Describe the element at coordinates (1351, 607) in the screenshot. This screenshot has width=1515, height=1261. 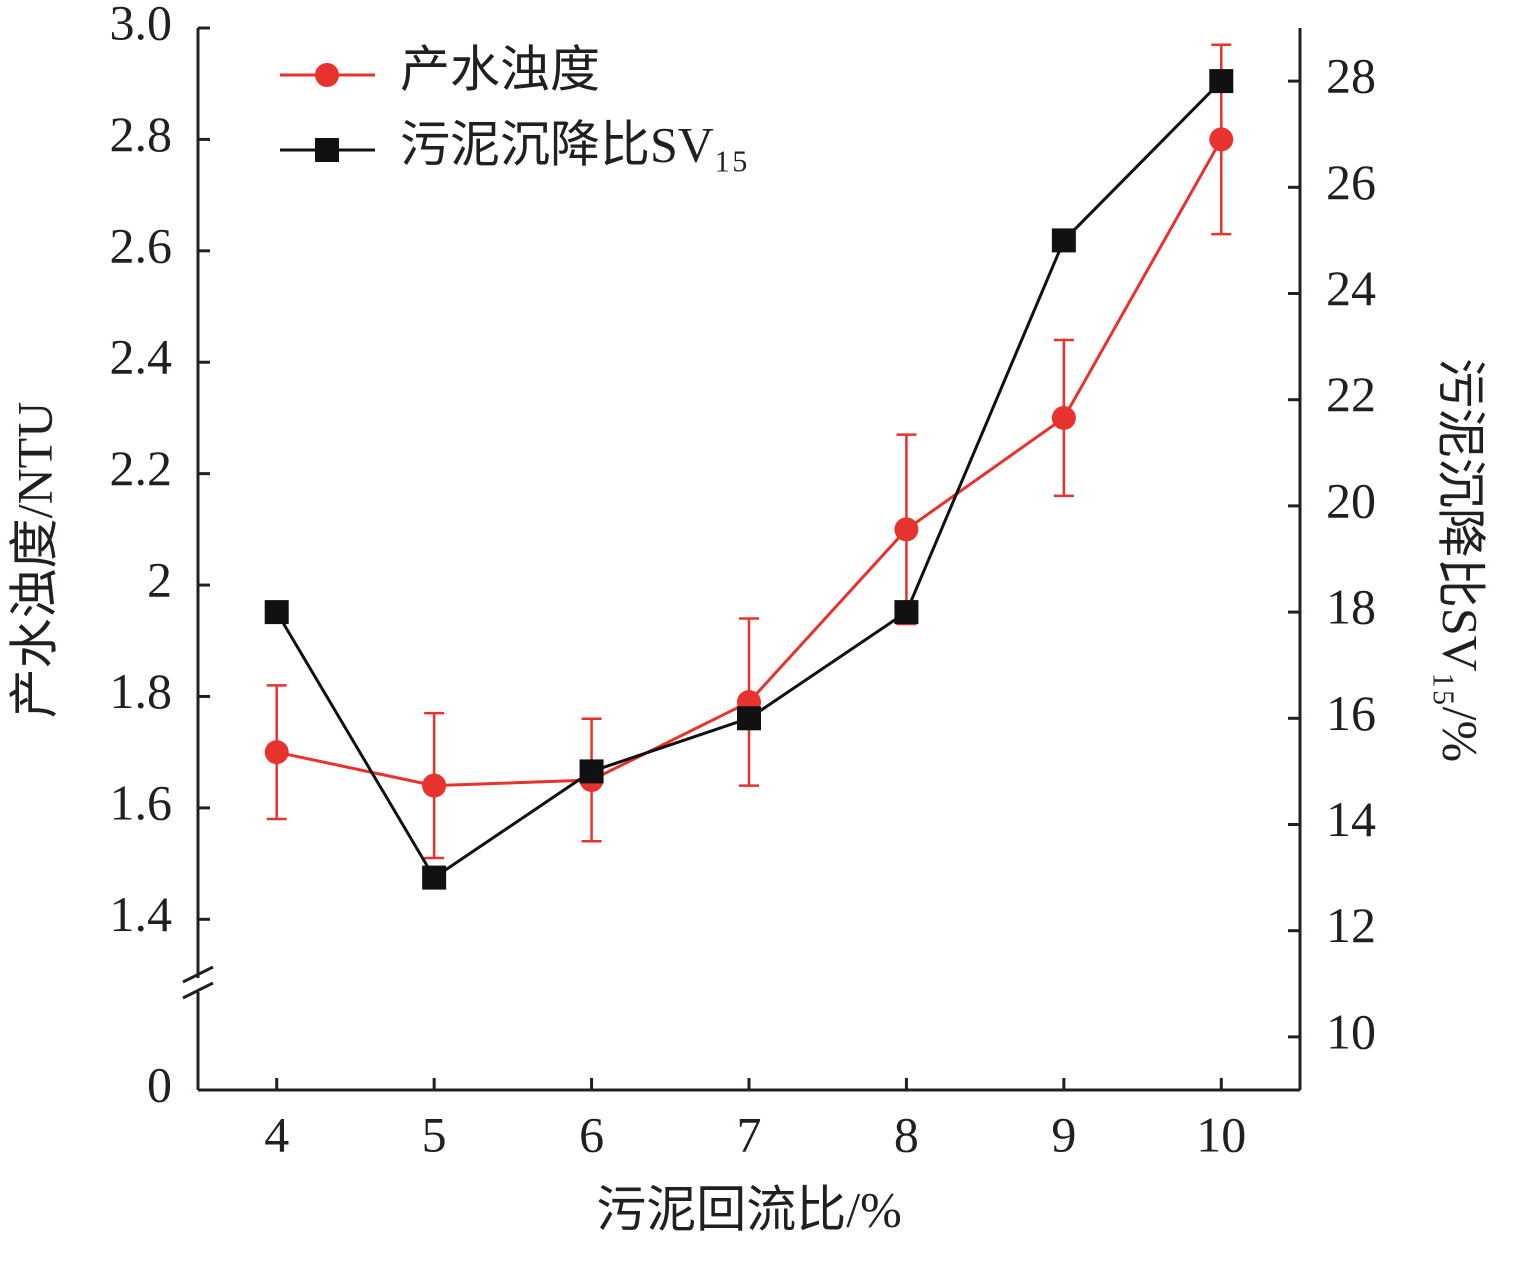
I see `y2-tick-label: 18` at that location.